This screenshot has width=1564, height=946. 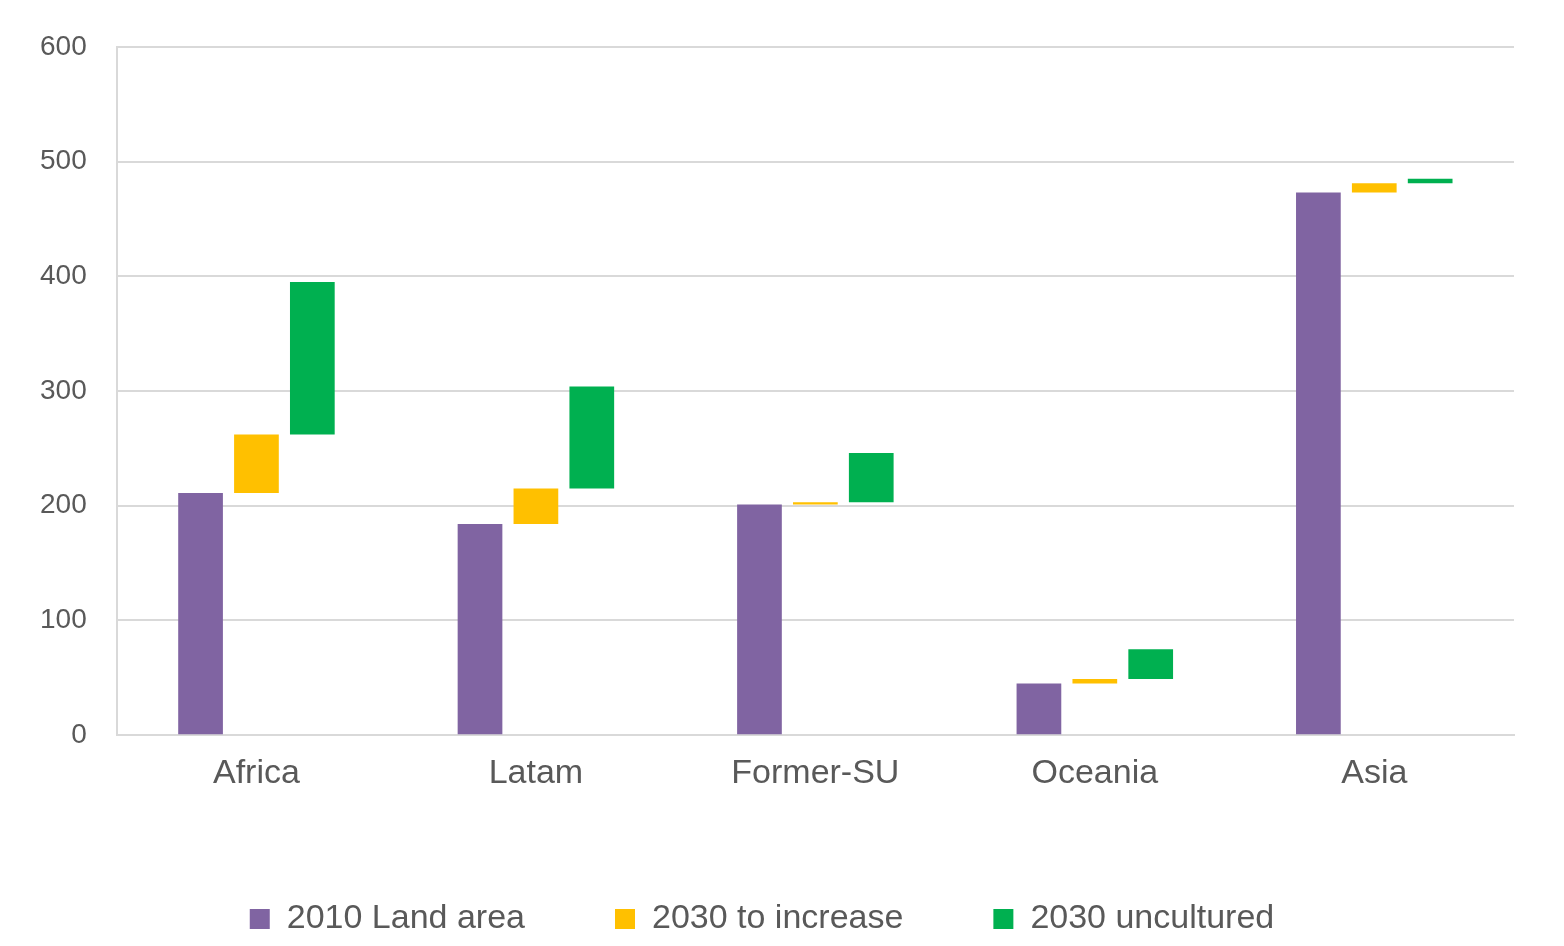 What do you see at coordinates (63, 45) in the screenshot?
I see `y-tick-label: 600` at bounding box center [63, 45].